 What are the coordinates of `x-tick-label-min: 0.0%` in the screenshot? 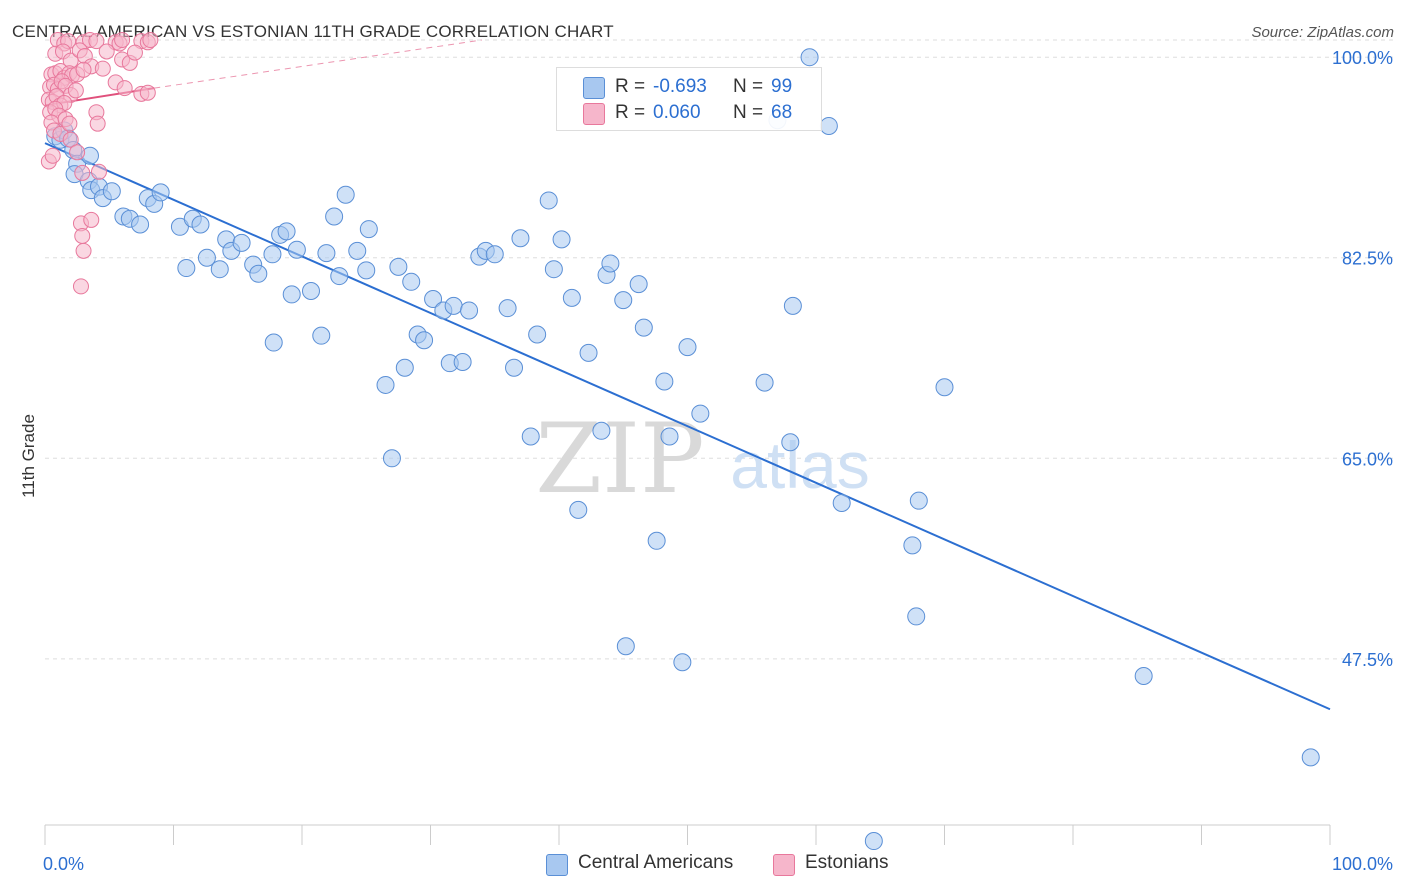 It's located at (63, 864).